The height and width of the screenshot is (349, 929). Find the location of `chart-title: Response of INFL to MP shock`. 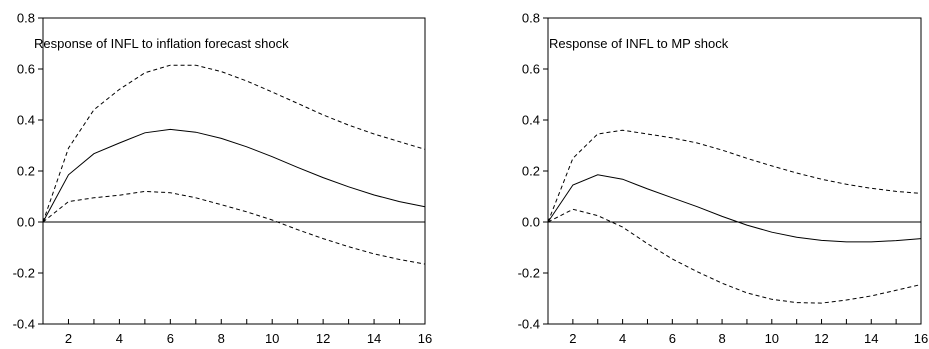

chart-title: Response of INFL to MP shock is located at coordinates (639, 43).